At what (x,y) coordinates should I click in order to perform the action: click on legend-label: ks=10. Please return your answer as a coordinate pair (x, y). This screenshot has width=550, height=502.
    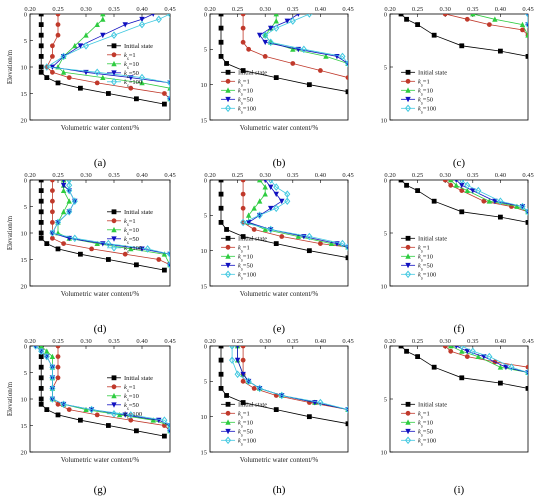
    Looking at the image, I should click on (425, 259).